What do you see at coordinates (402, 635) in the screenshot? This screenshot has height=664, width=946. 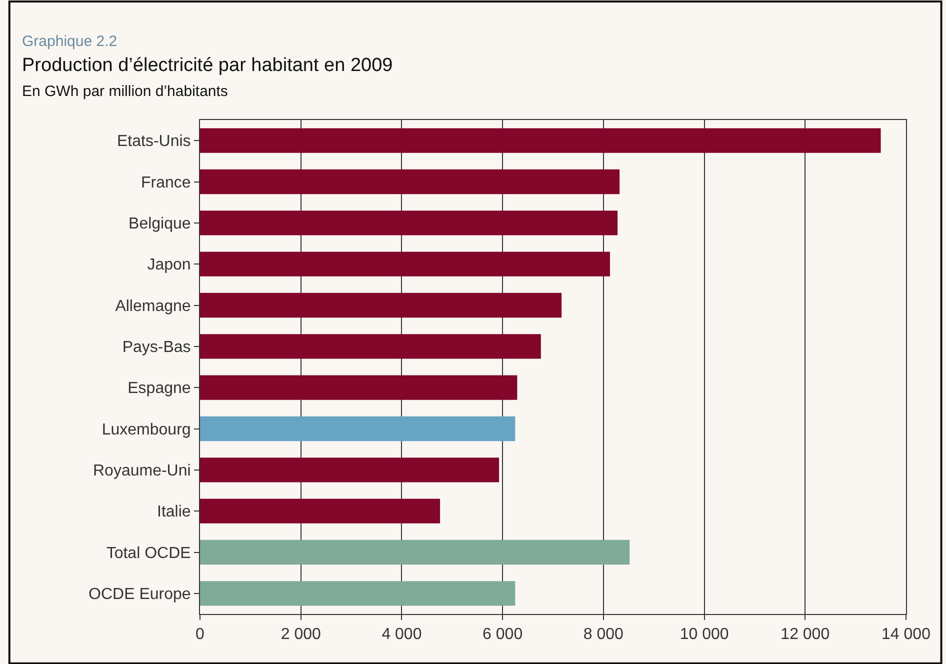 I see `x-tick-label: 4 000` at bounding box center [402, 635].